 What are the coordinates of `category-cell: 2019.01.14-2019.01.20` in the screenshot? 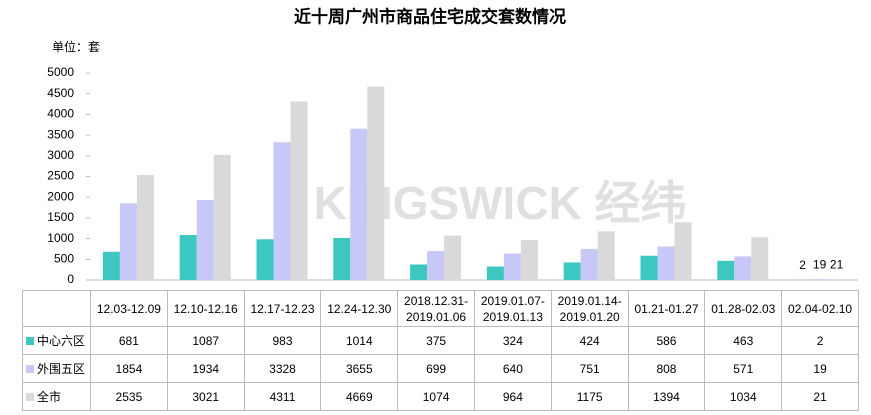 It's located at (589, 308).